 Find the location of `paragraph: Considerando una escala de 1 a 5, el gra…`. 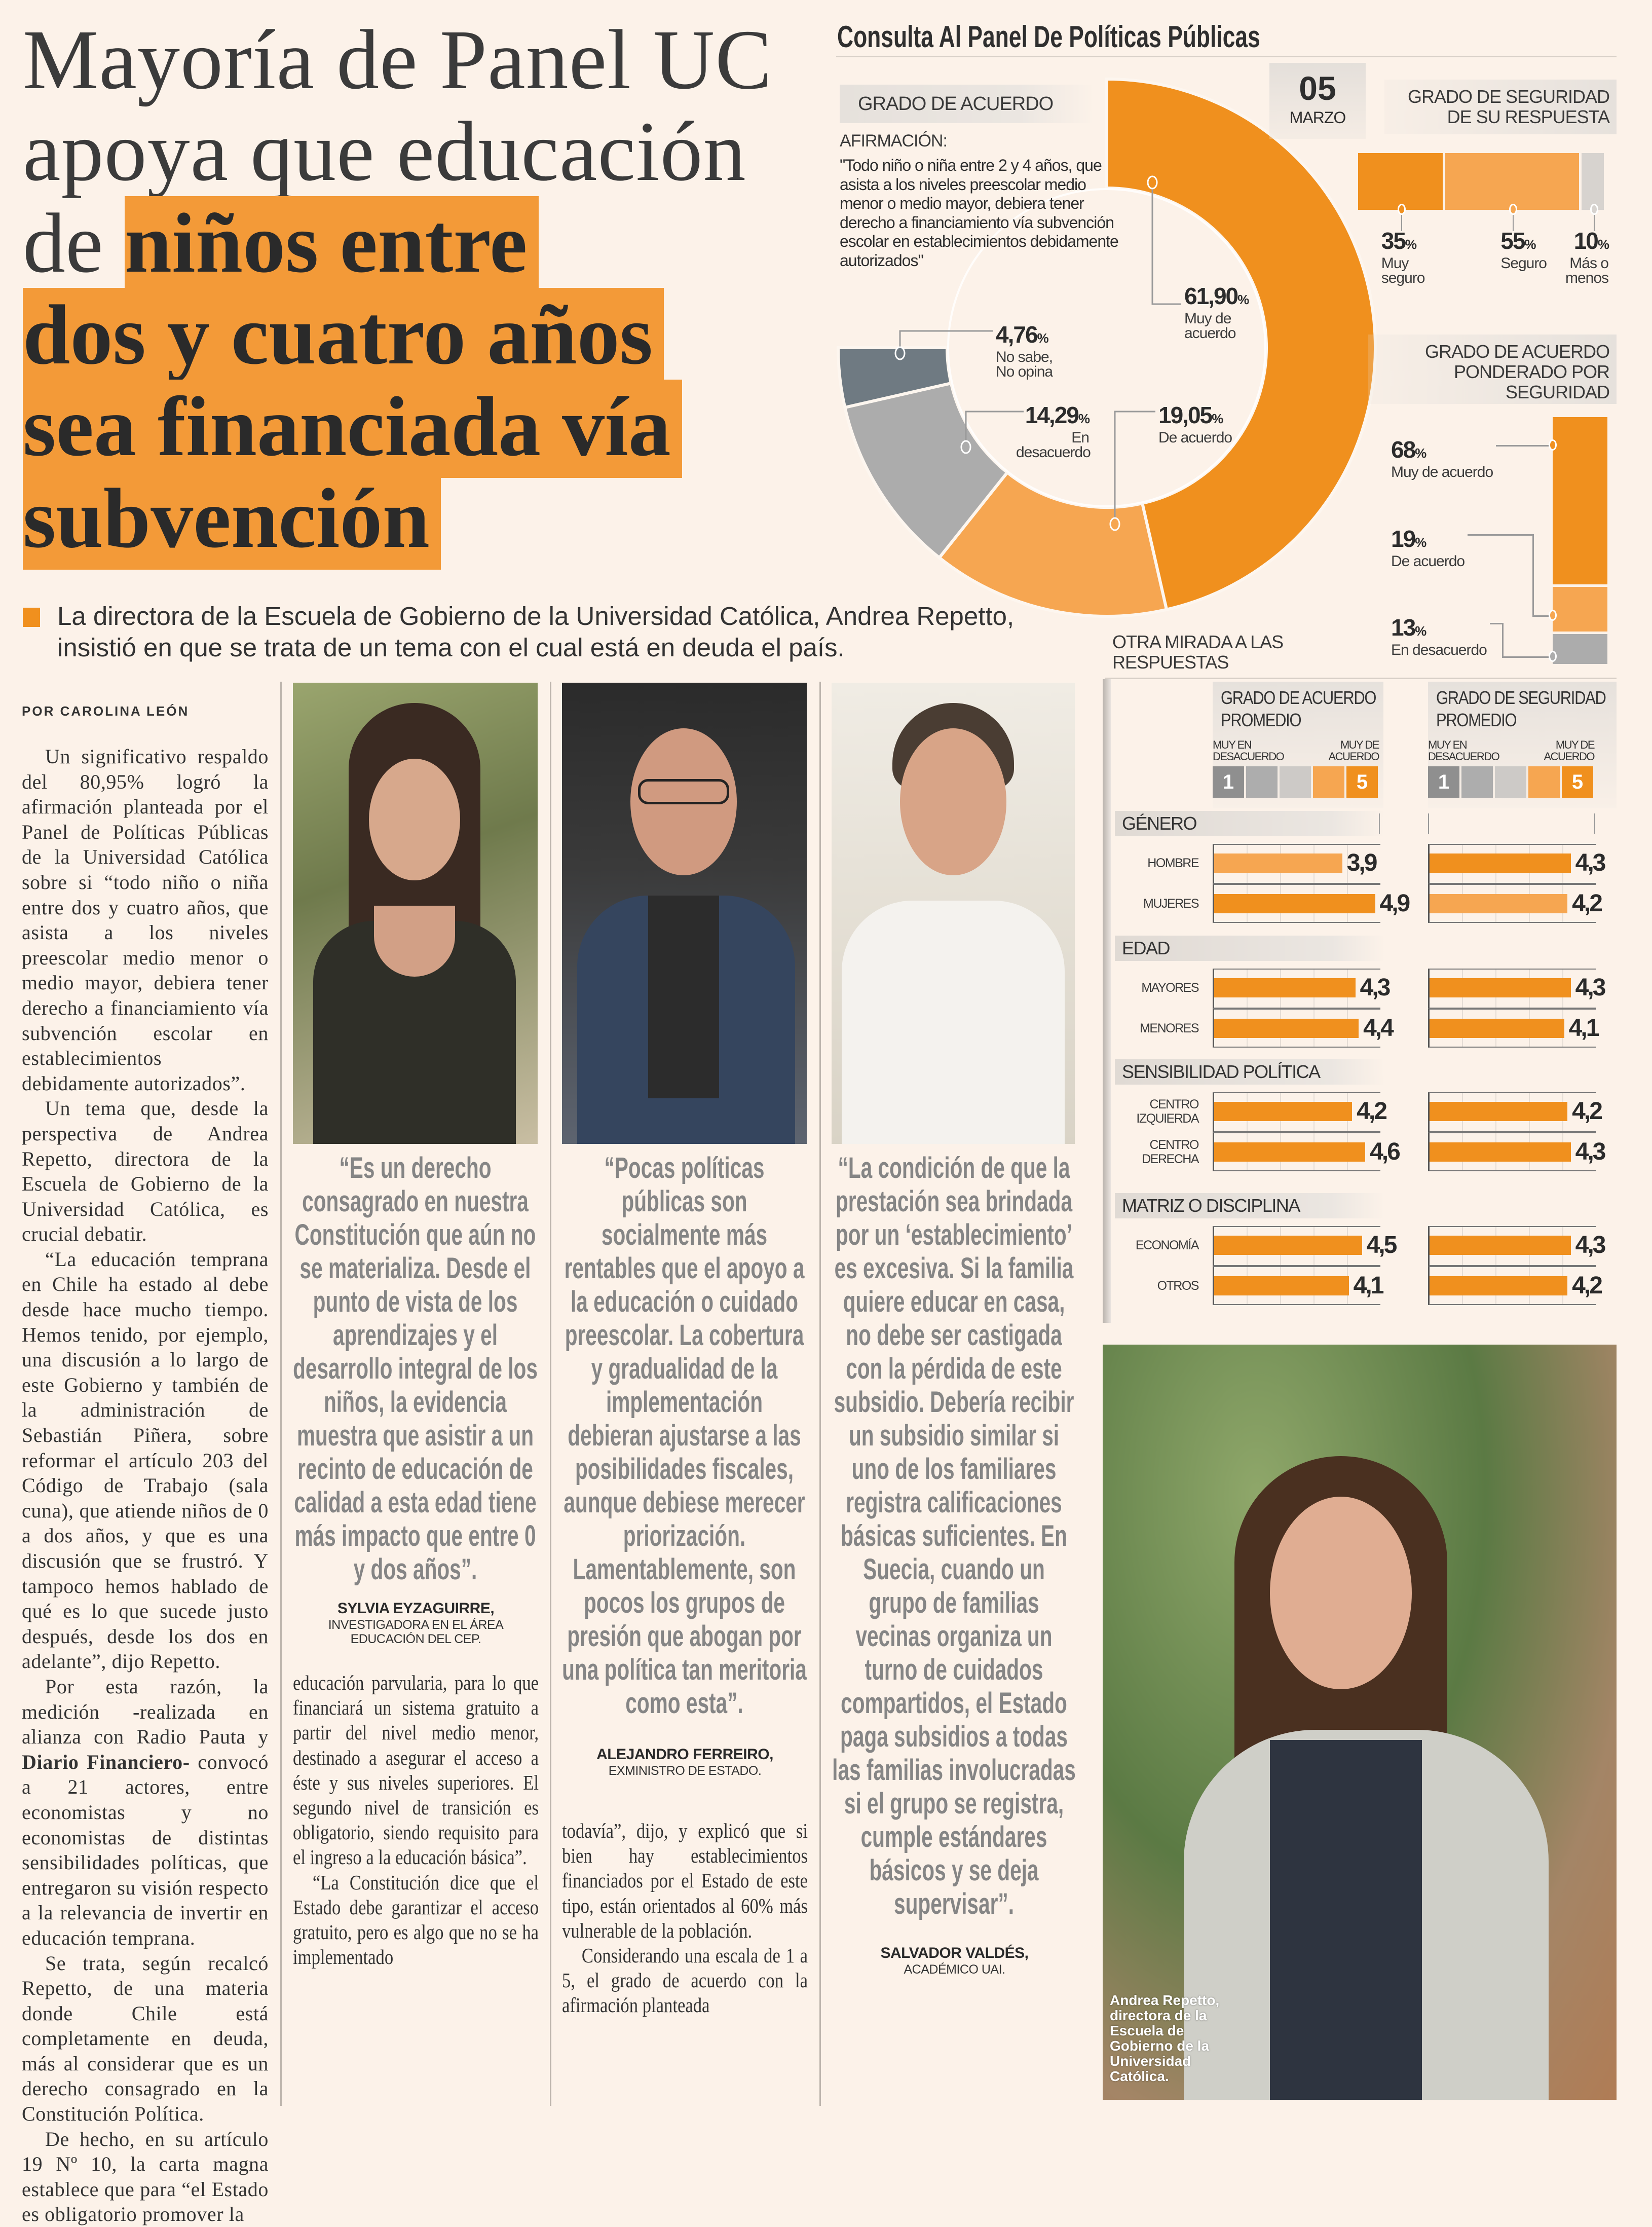

paragraph: Considerando una escala de 1 a 5, el gra… is located at coordinates (685, 1981).